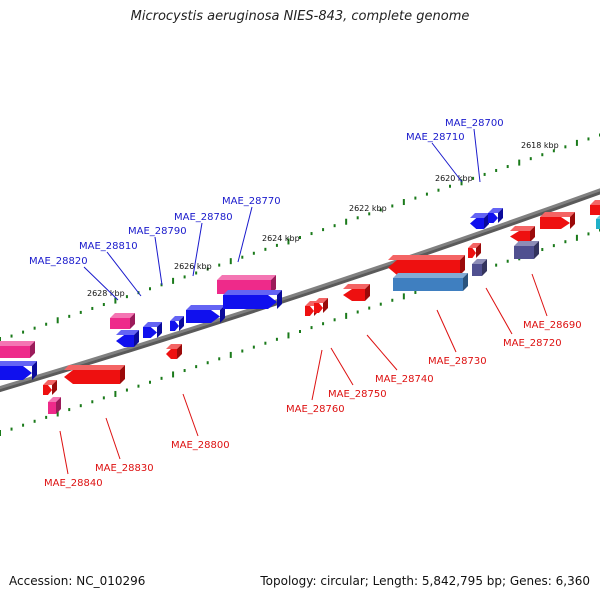 Image resolution: width=600 pixels, height=600 pixels. I want to click on gene-label: MAE_28720, so click(532, 343).